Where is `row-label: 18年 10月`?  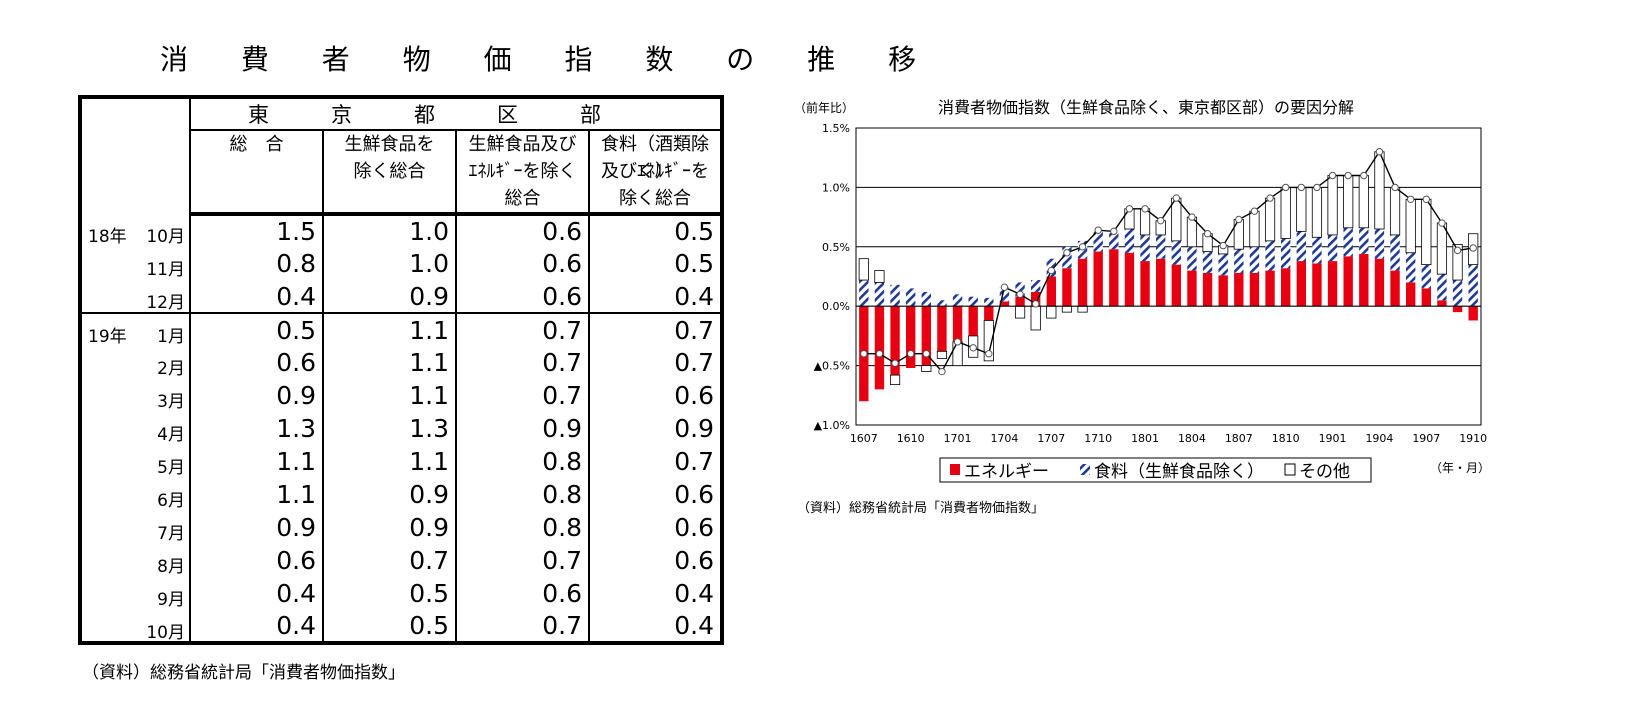
row-label: 18年 10月 is located at coordinates (135, 230).